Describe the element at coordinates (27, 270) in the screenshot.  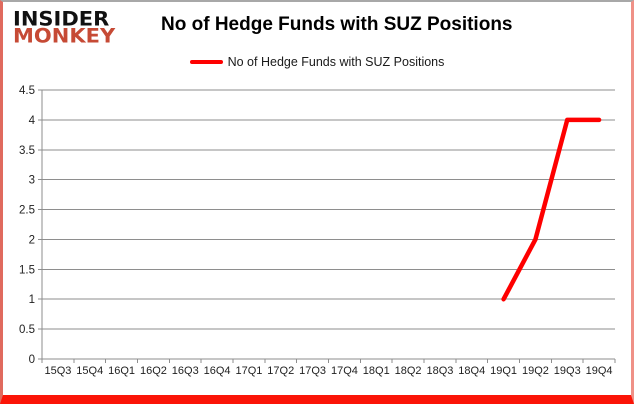
I see `svg-text: 1.5` at that location.